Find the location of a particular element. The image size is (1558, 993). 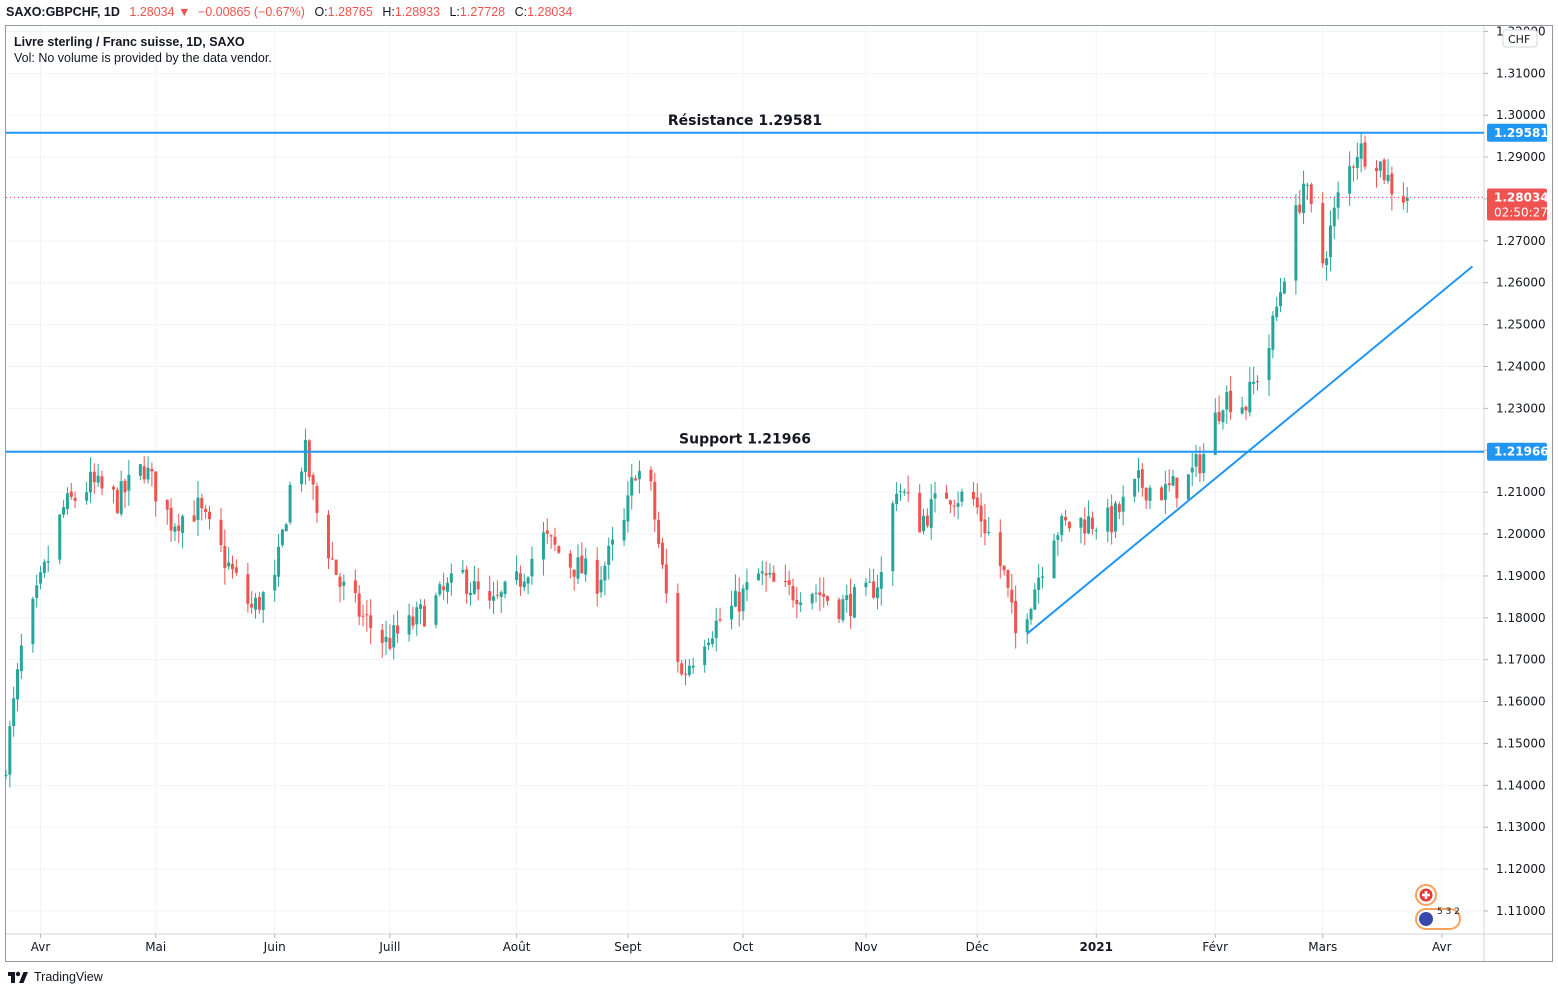

price-change: −0.00865 (−0.67%) is located at coordinates (251, 12).